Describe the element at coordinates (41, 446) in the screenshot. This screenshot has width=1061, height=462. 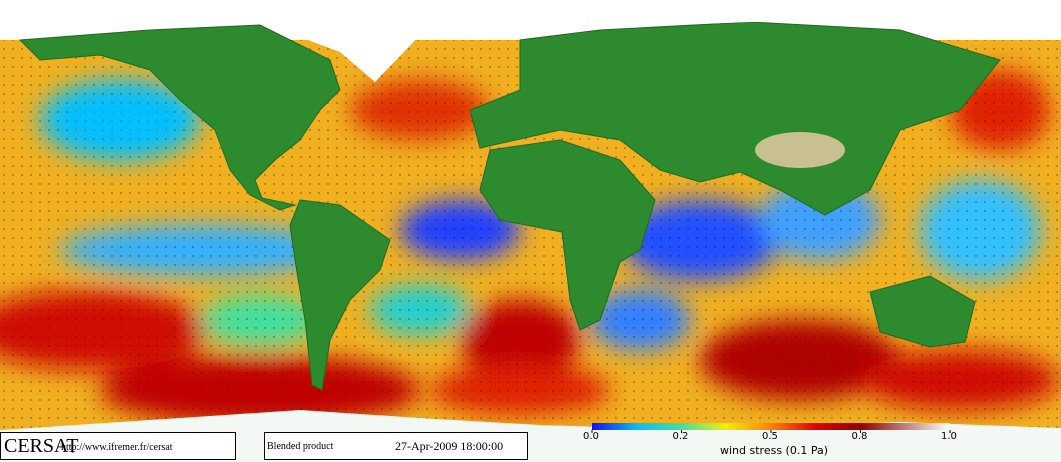
I see `logo: CERSAT` at that location.